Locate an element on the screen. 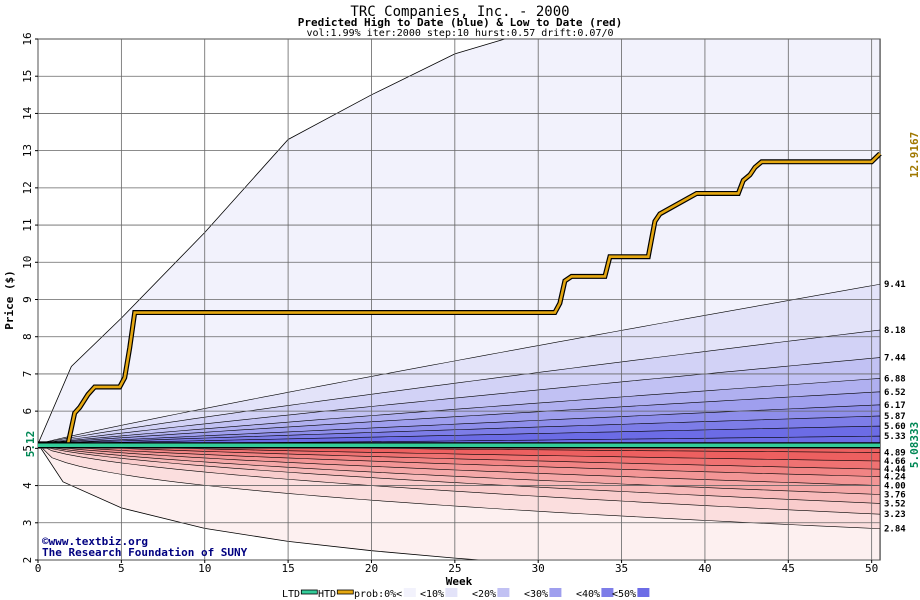 The image size is (920, 600). lower-end-label: 3.23 is located at coordinates (895, 515).